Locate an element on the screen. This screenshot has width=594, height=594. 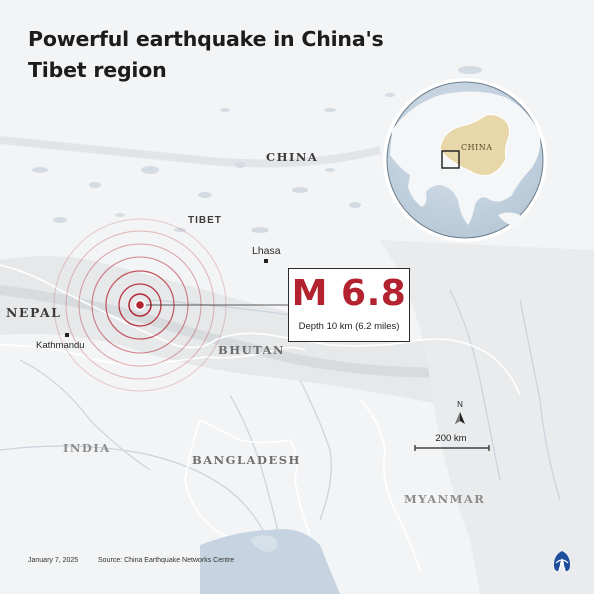
label-bhutan: BHUTAN is located at coordinates (251, 350).